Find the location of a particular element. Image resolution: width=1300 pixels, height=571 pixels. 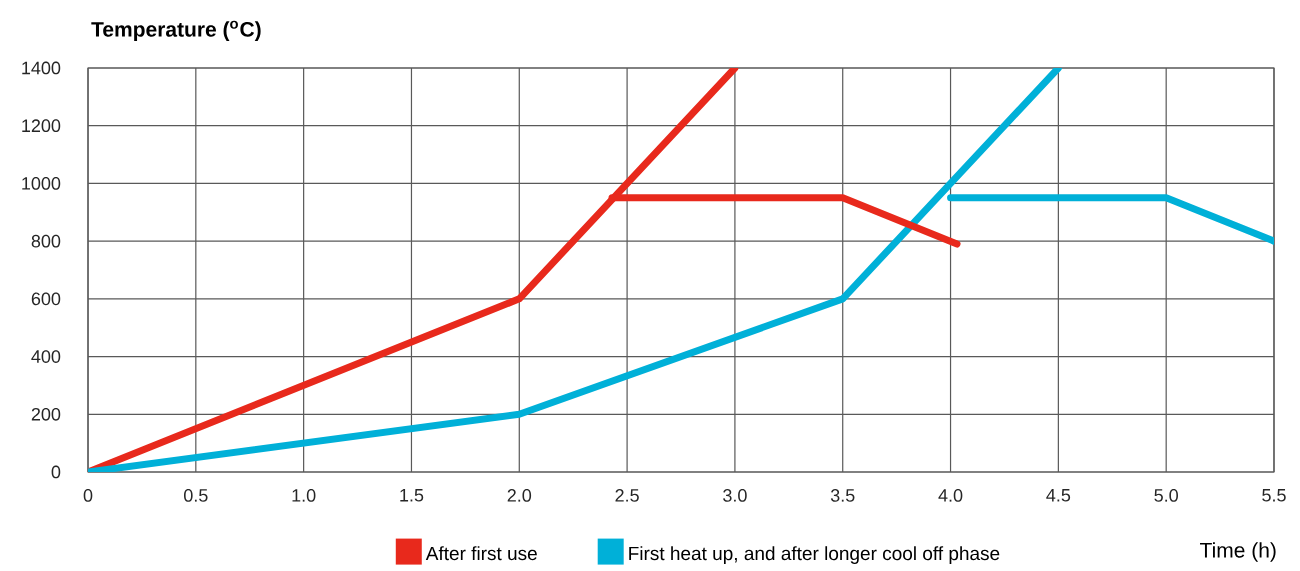

x-tick-label: 1.0 is located at coordinates (304, 495).